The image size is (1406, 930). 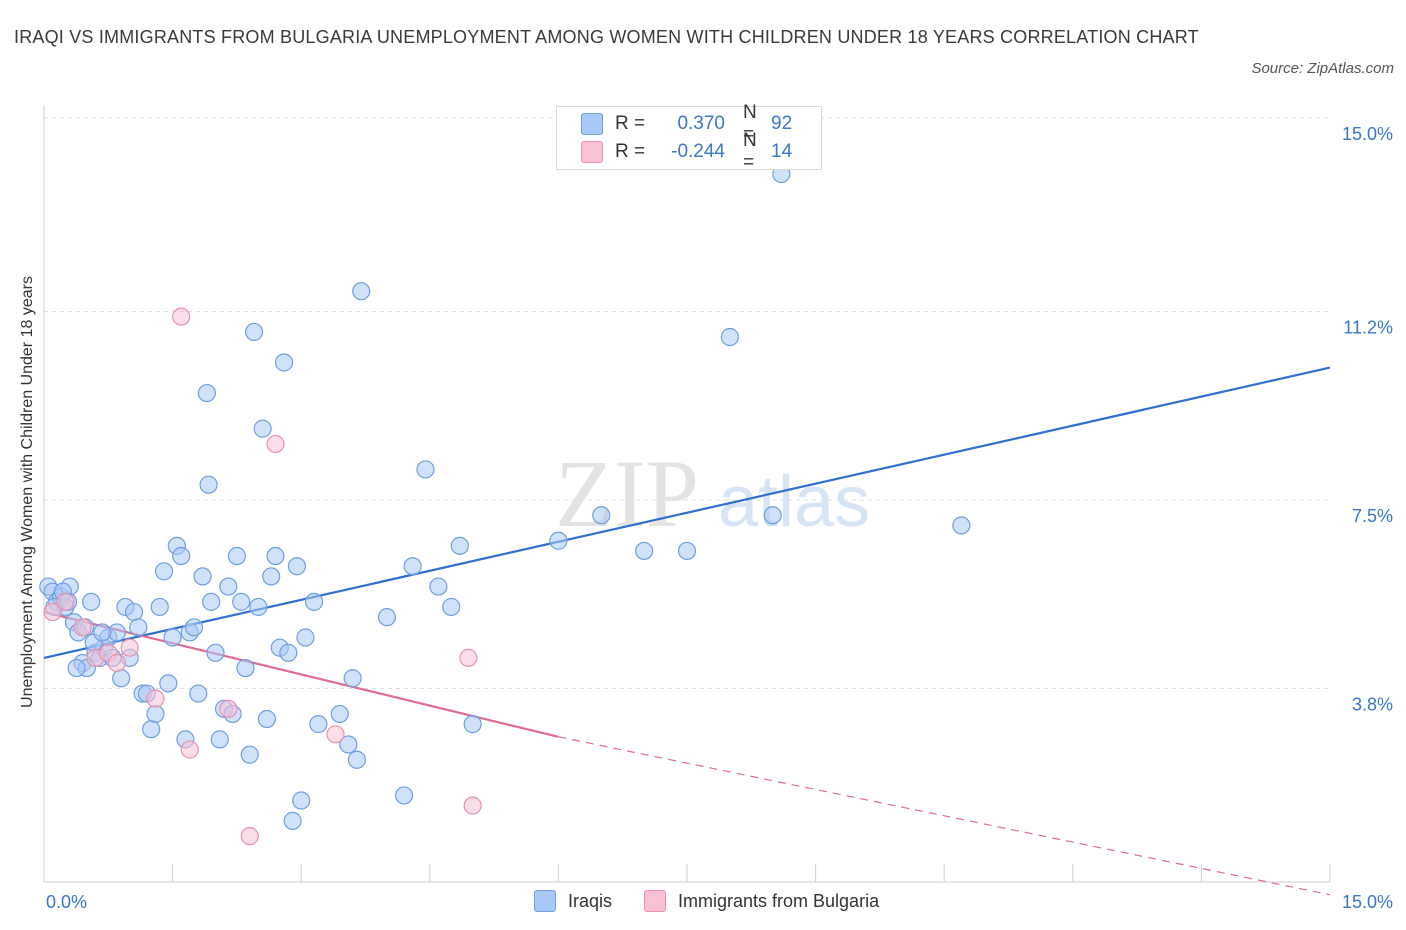 What do you see at coordinates (712, 493) in the screenshot?
I see `watermark: ZIP atlas` at bounding box center [712, 493].